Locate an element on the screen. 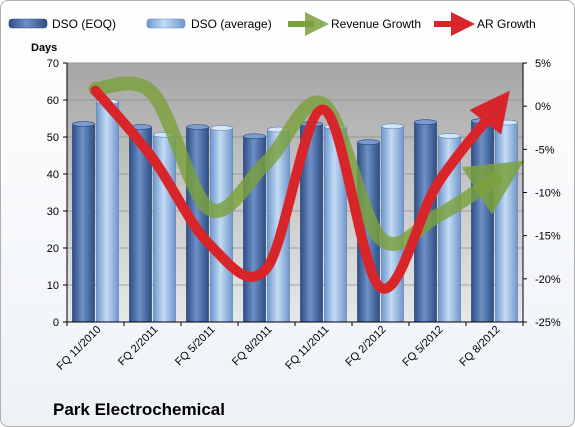  x-tick-label: FQ 5/2011 is located at coordinates (195, 346).